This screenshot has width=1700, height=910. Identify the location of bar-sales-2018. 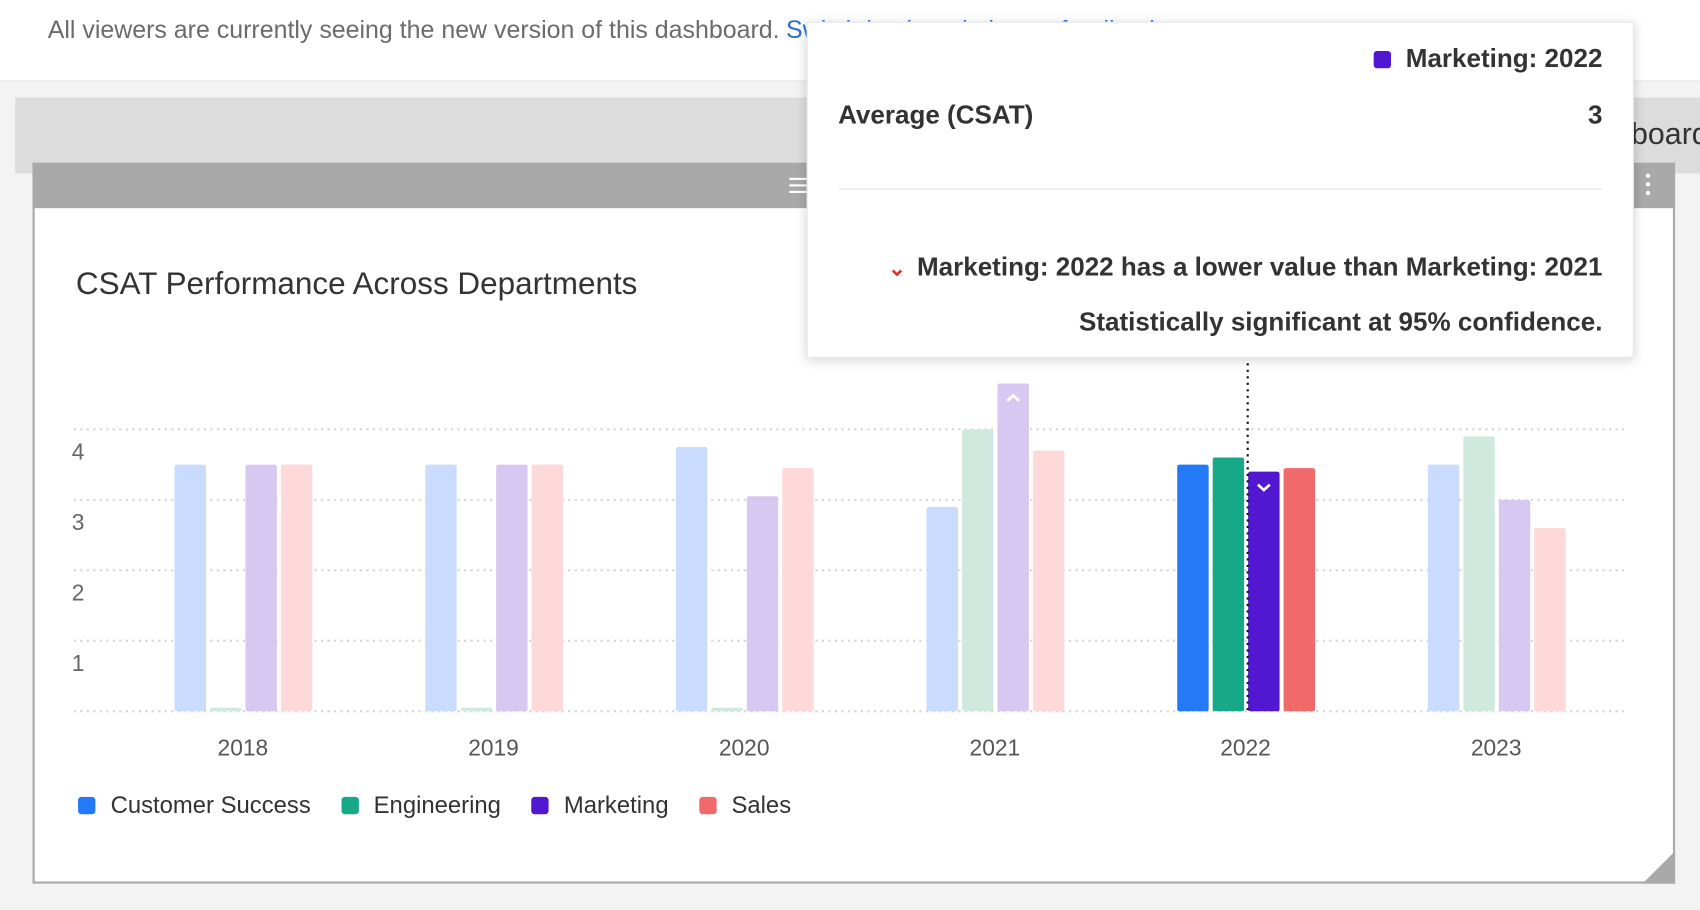
(296, 588).